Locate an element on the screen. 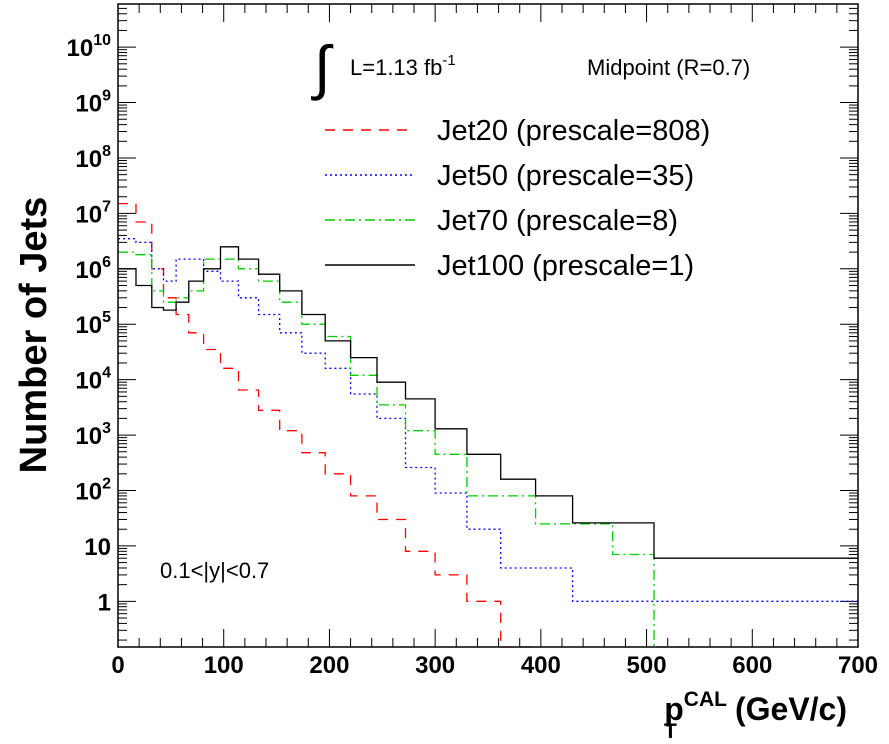 Image resolution: width=889 pixels, height=744 pixels. y-tick-label: 10⁷ is located at coordinates (93, 213).